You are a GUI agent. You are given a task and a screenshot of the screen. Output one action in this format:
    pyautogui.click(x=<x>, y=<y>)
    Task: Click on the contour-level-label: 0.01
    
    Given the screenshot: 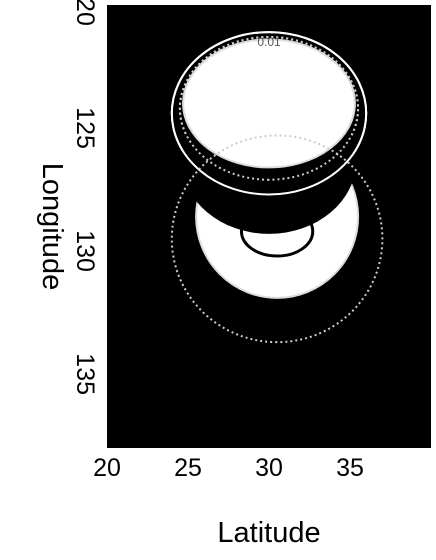 What is the action you would take?
    pyautogui.click(x=269, y=42)
    